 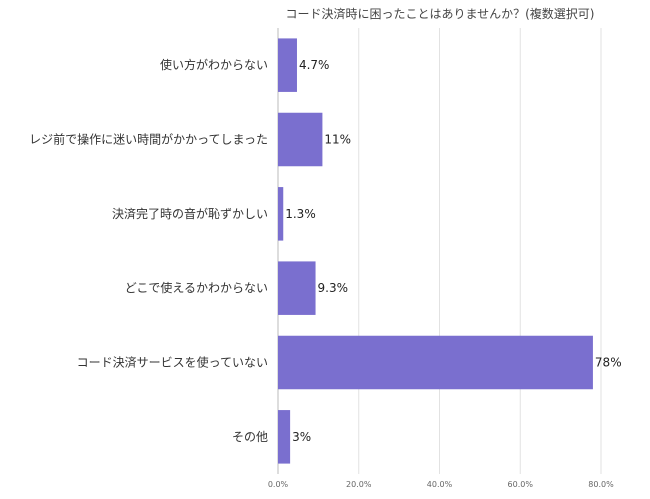 I want to click on value-label: 3%, so click(x=301, y=437).